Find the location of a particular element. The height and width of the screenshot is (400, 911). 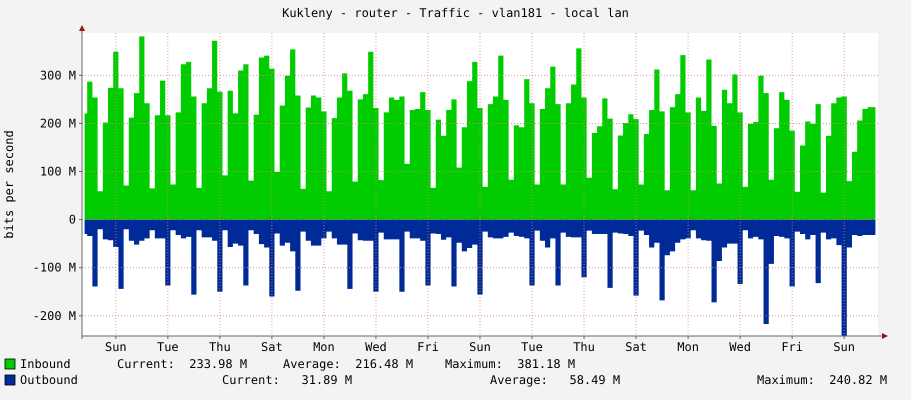

y-tick-label: 300 M is located at coordinates (58, 75).